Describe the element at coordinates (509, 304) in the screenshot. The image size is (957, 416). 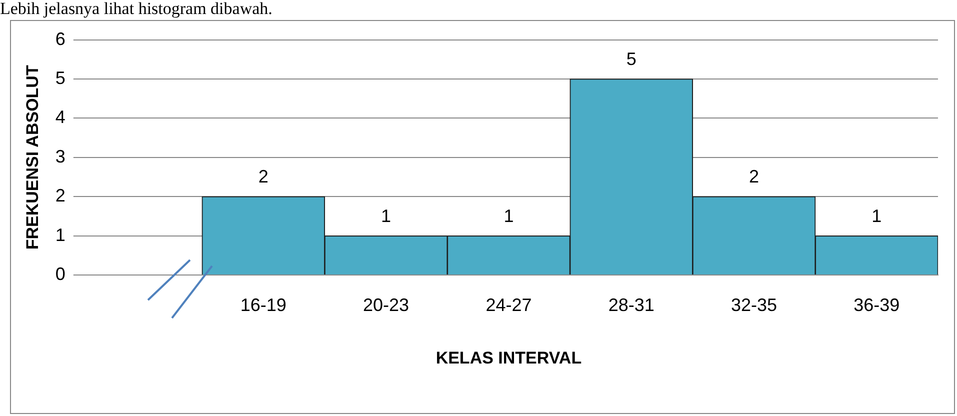
I see `x-tick-label: 24-27` at that location.